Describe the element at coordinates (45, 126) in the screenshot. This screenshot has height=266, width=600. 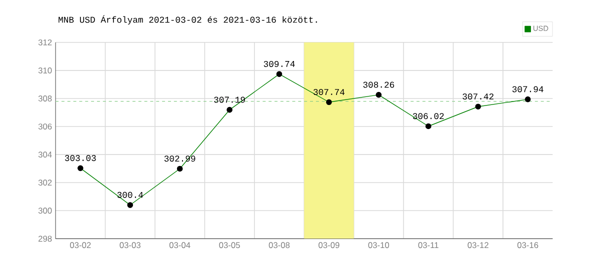
I see `y-tick-label: 306` at that location.